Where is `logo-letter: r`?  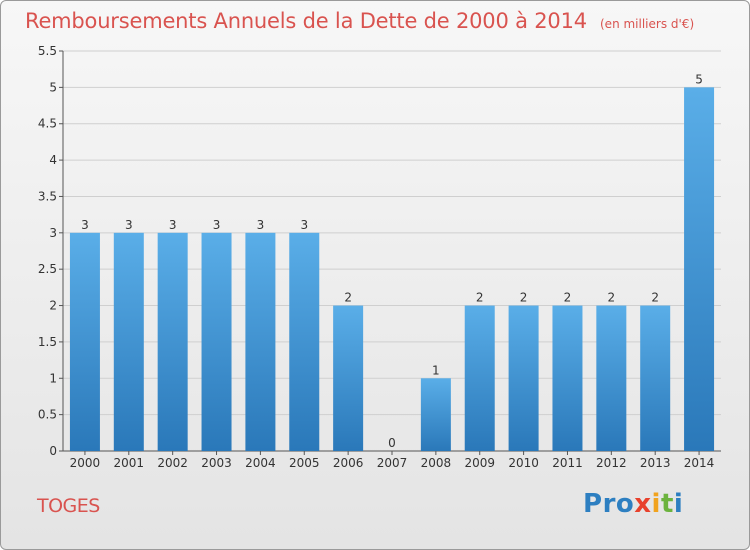 logo-letter: r is located at coordinates (609, 504).